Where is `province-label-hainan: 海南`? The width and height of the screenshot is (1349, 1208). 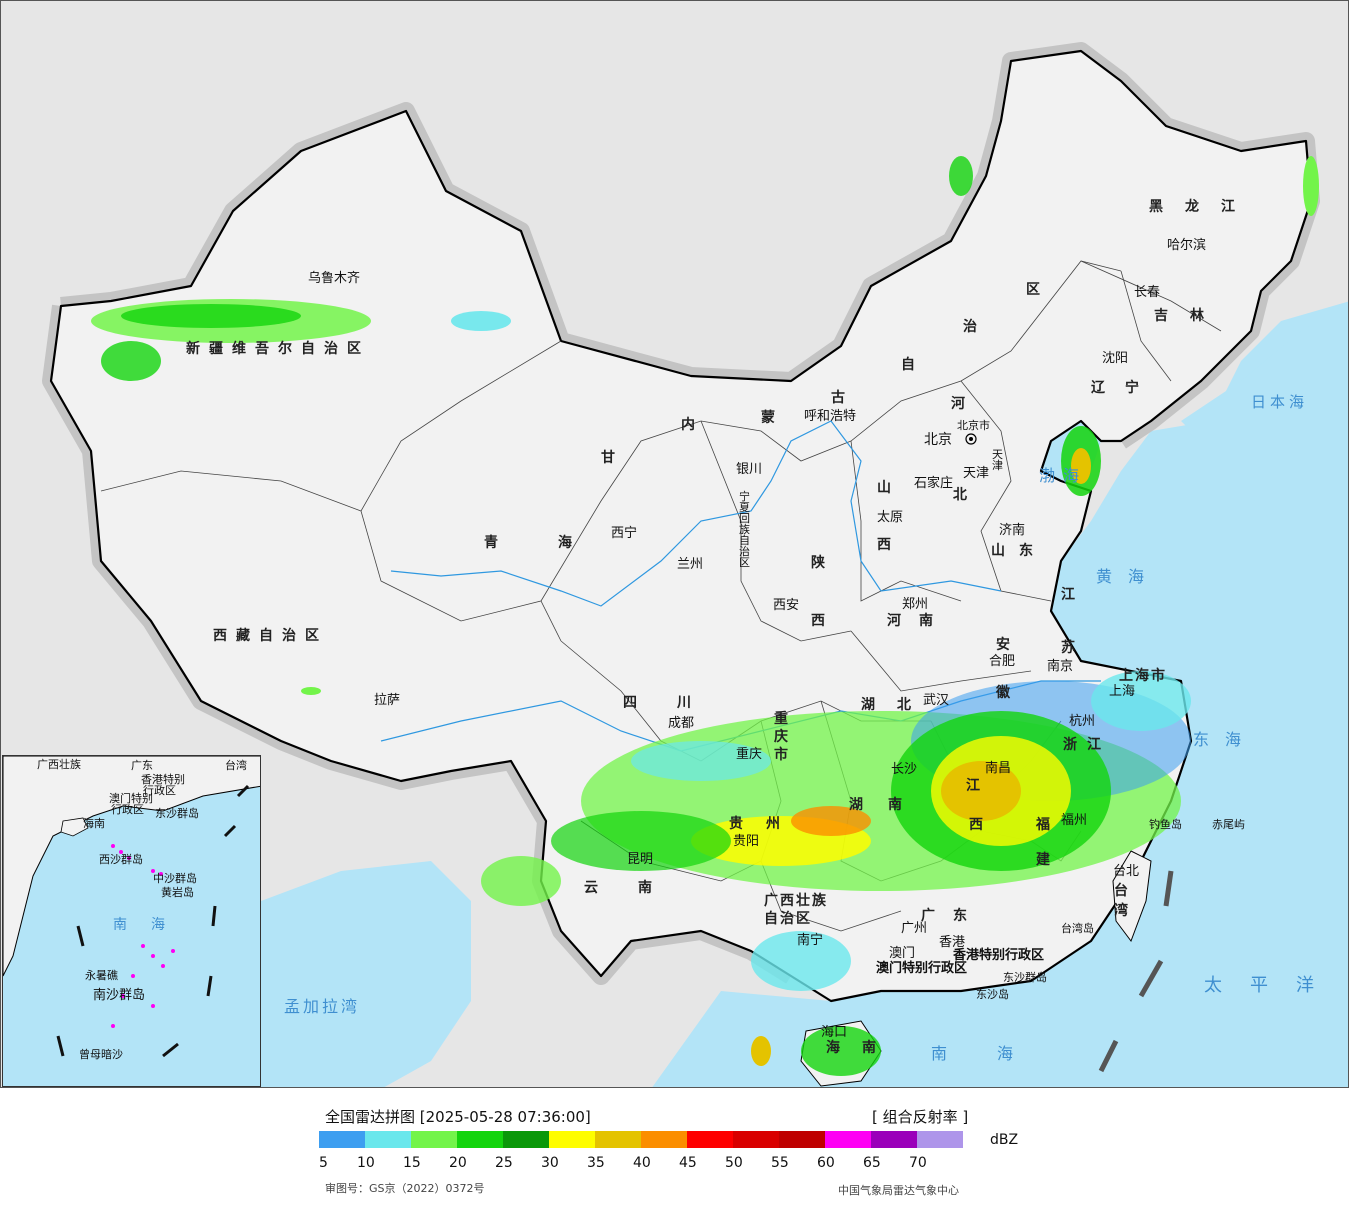 province-label-hainan: 海南 is located at coordinates (862, 1048).